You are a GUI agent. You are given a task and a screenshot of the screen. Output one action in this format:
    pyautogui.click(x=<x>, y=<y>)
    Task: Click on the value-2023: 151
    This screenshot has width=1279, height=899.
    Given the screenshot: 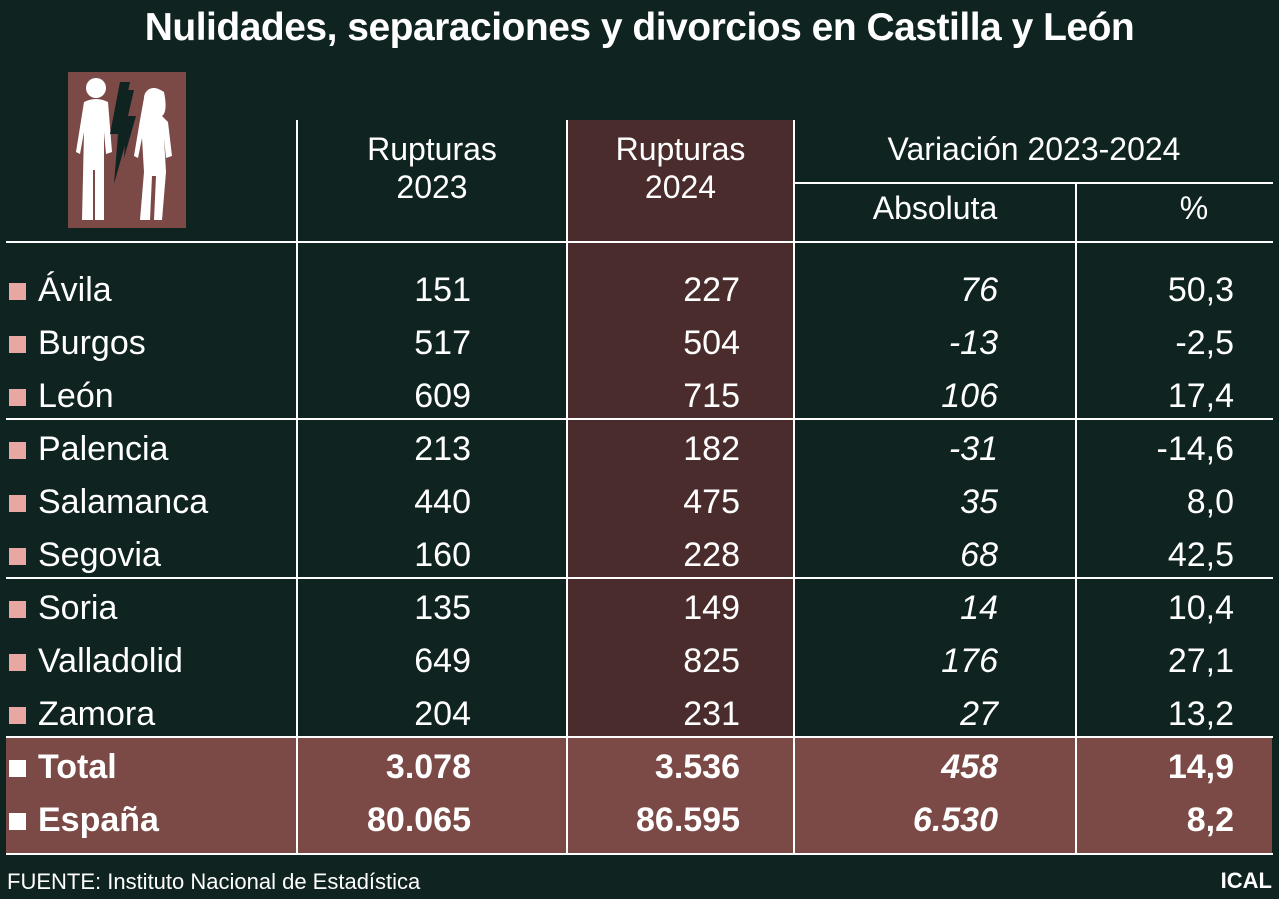 What is the action you would take?
    pyautogui.click(x=442, y=290)
    